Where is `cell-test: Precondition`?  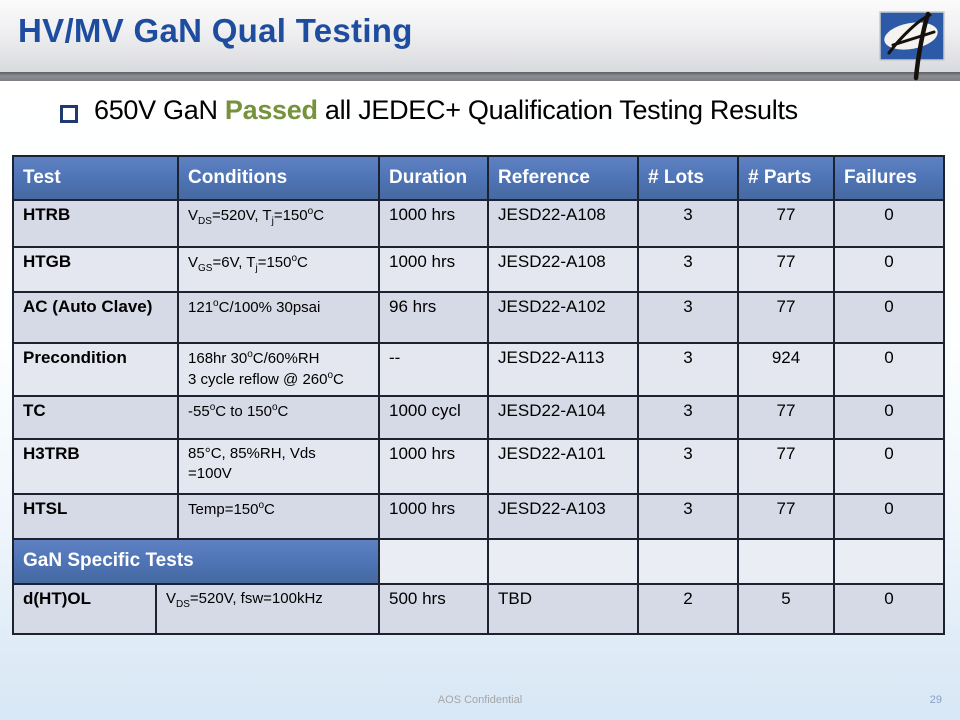
cell-test: Precondition is located at coordinates (95, 369).